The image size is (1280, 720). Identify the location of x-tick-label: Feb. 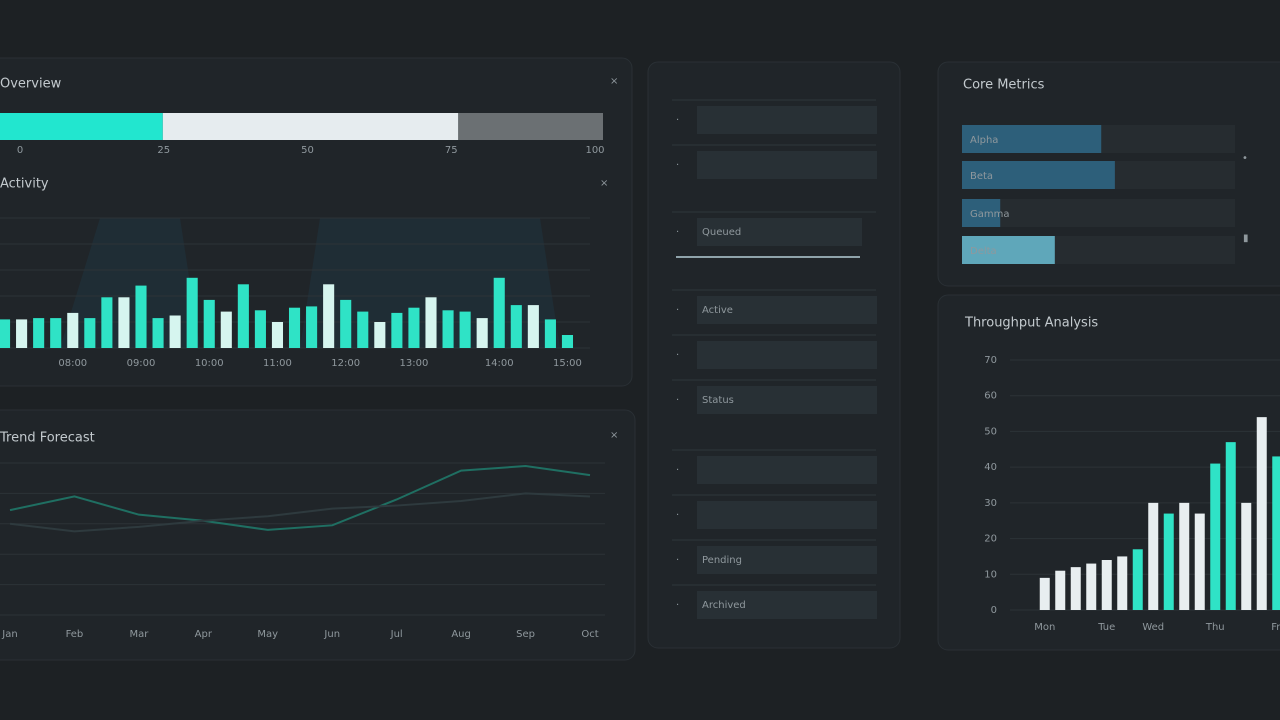
(75, 634).